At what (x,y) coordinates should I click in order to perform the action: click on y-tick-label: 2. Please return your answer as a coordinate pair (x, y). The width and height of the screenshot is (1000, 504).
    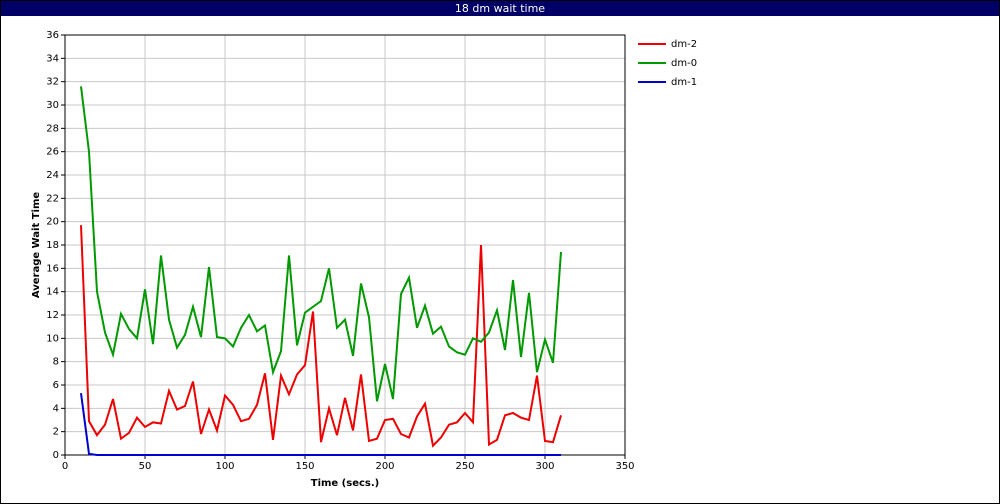
    Looking at the image, I should click on (56, 432).